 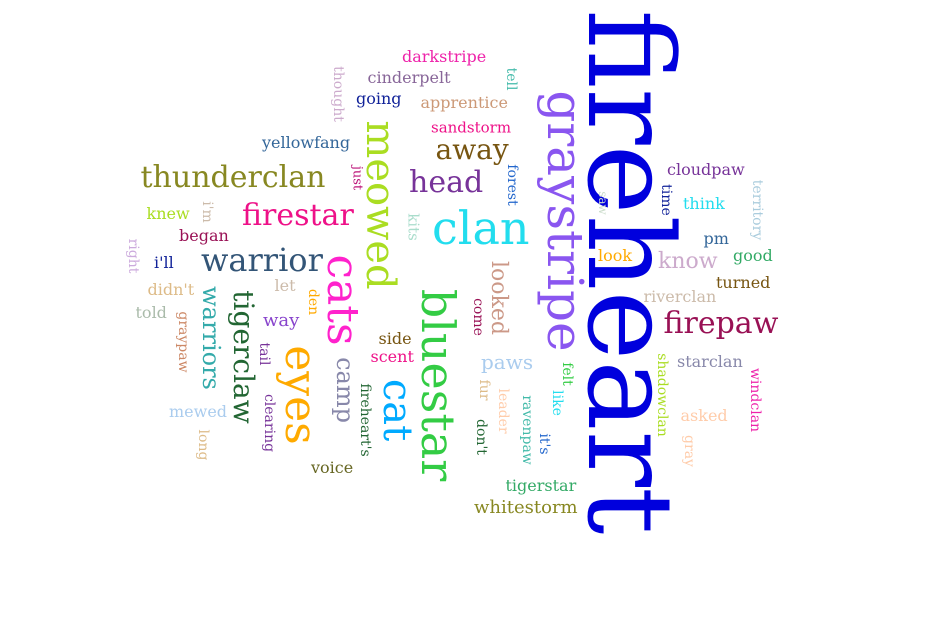 What do you see at coordinates (753, 255) in the screenshot?
I see `cloud-word: good` at bounding box center [753, 255].